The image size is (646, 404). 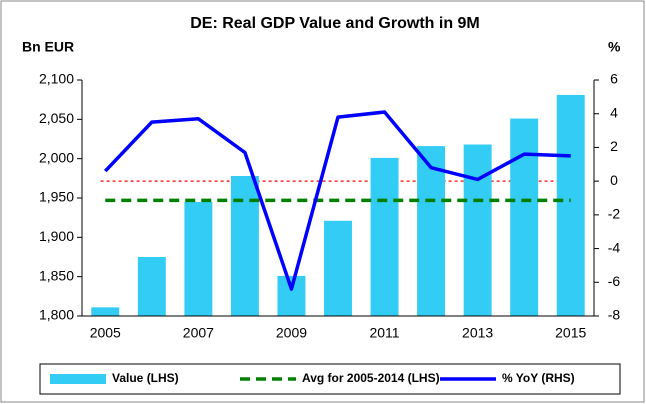 I want to click on y2-tick-label: -8, so click(x=614, y=315).